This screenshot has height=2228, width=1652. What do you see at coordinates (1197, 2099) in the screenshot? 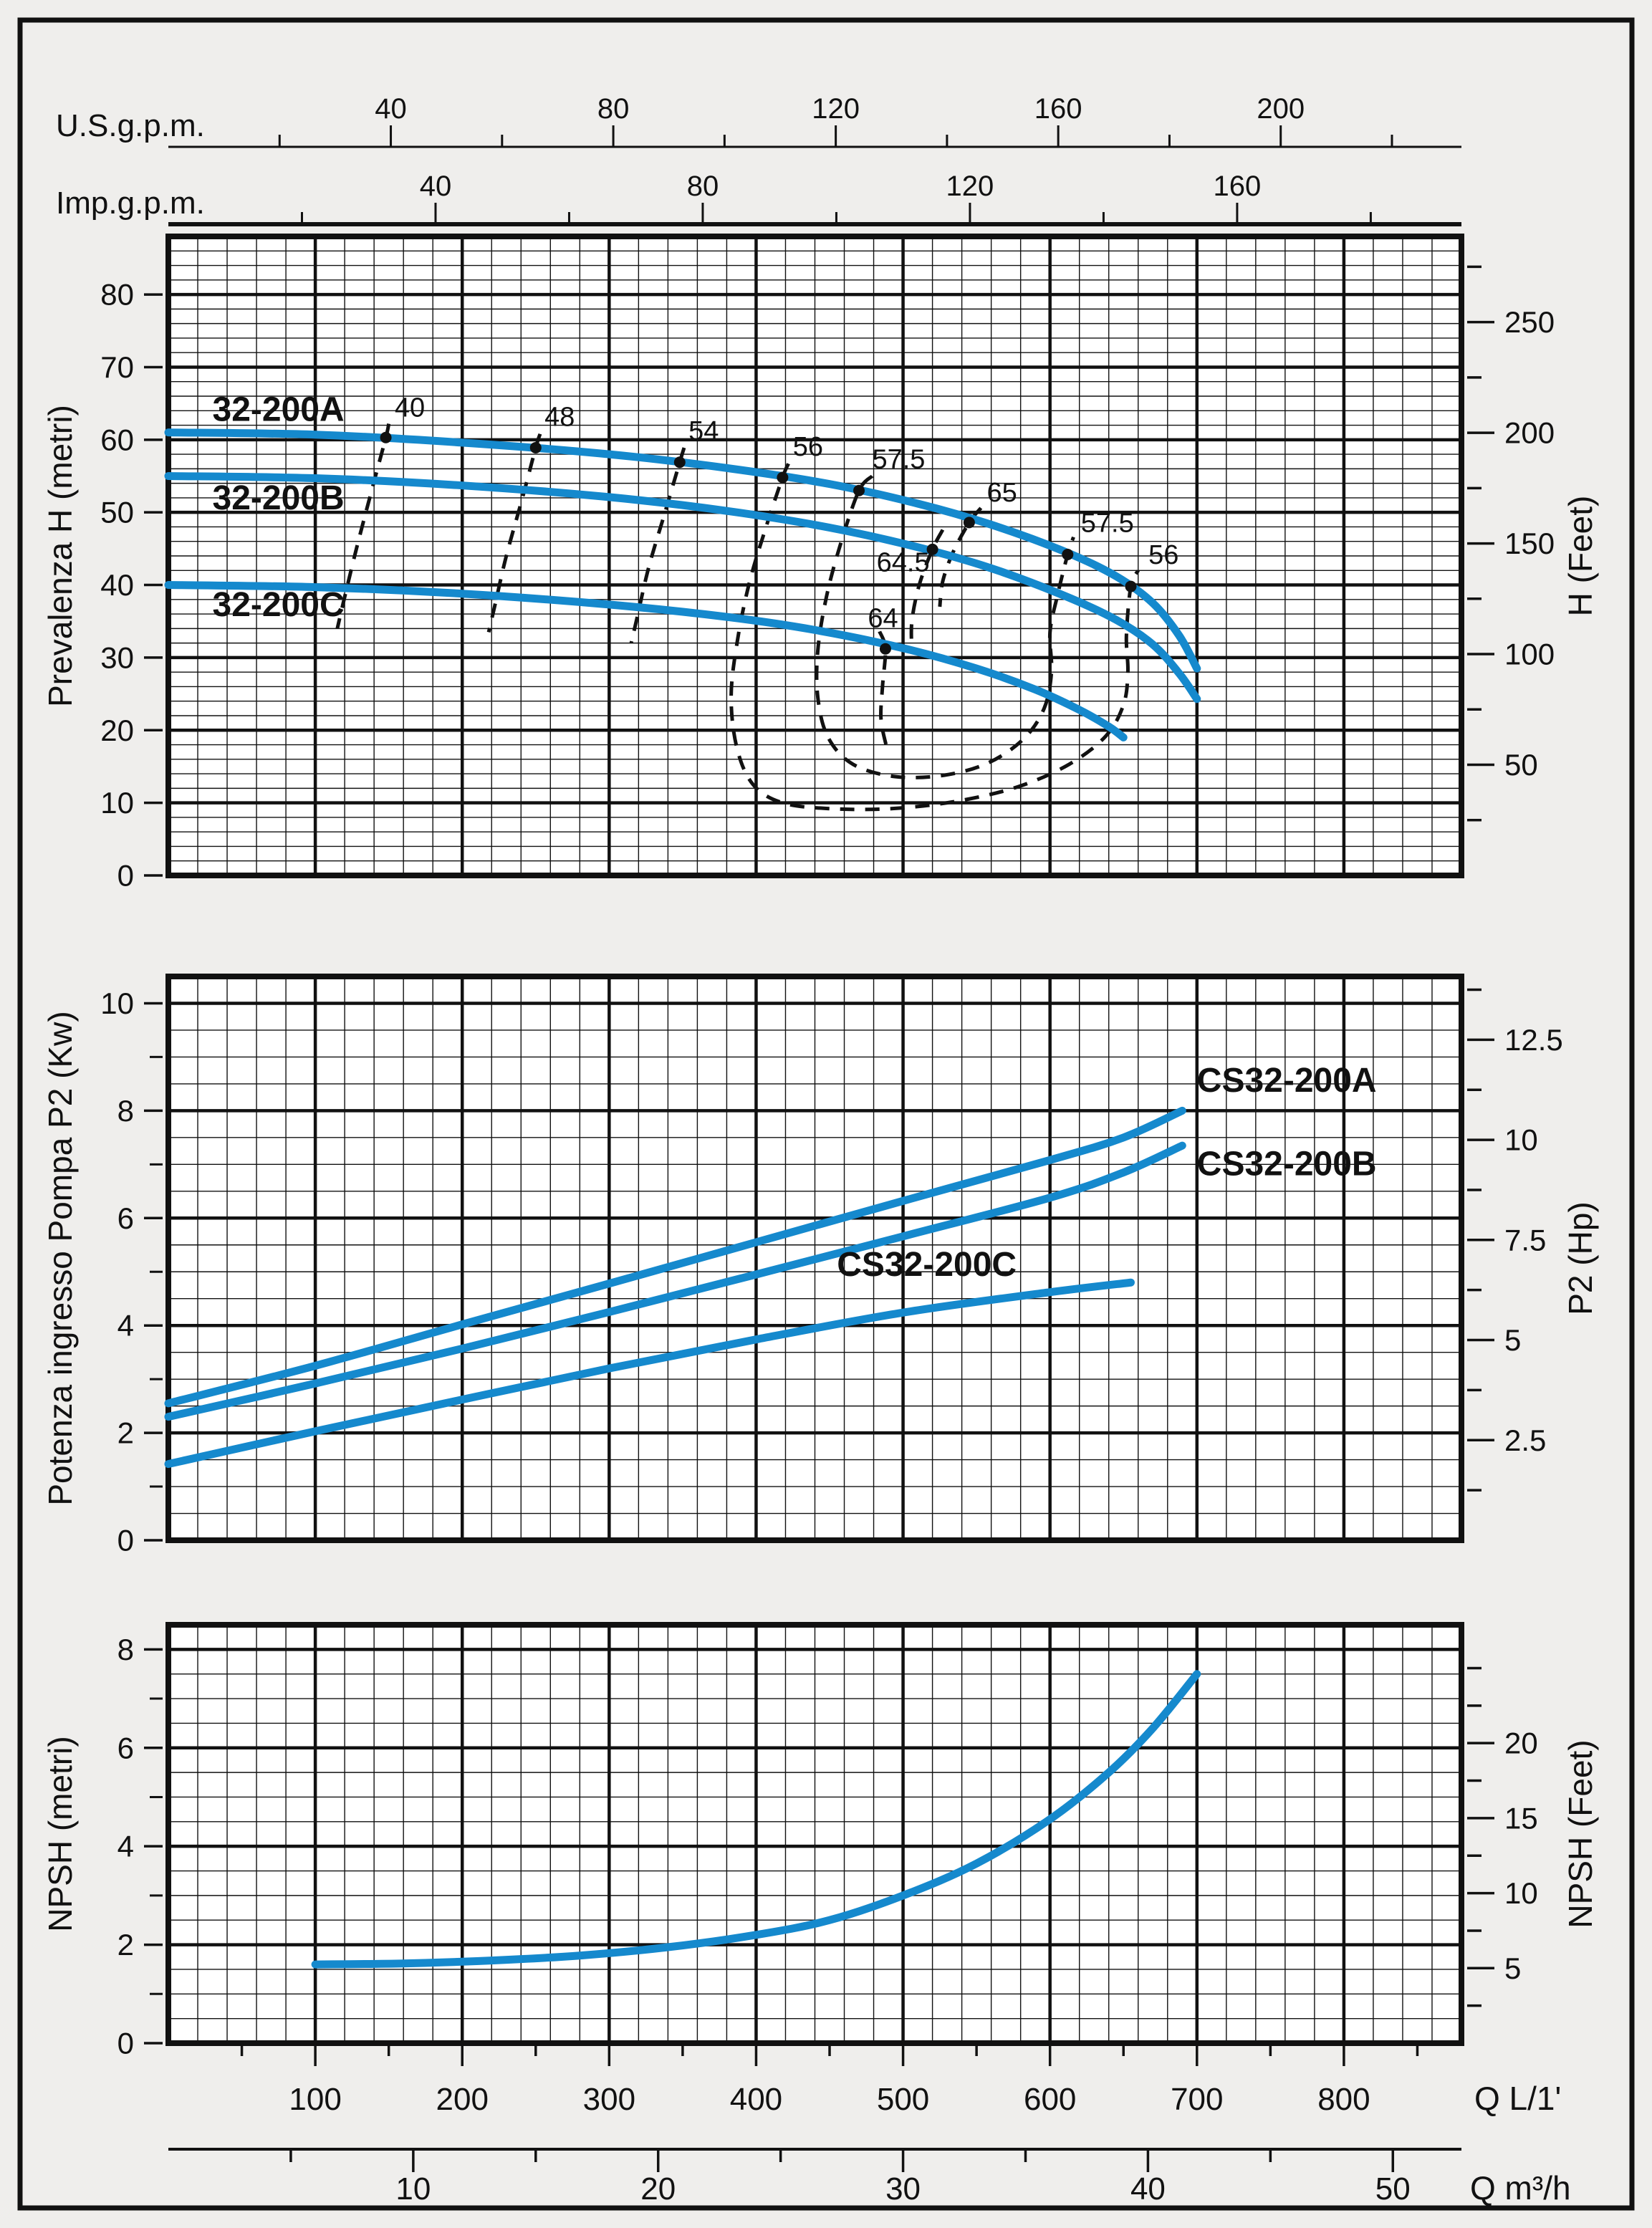
I see `x-tick-label: 700` at bounding box center [1197, 2099].